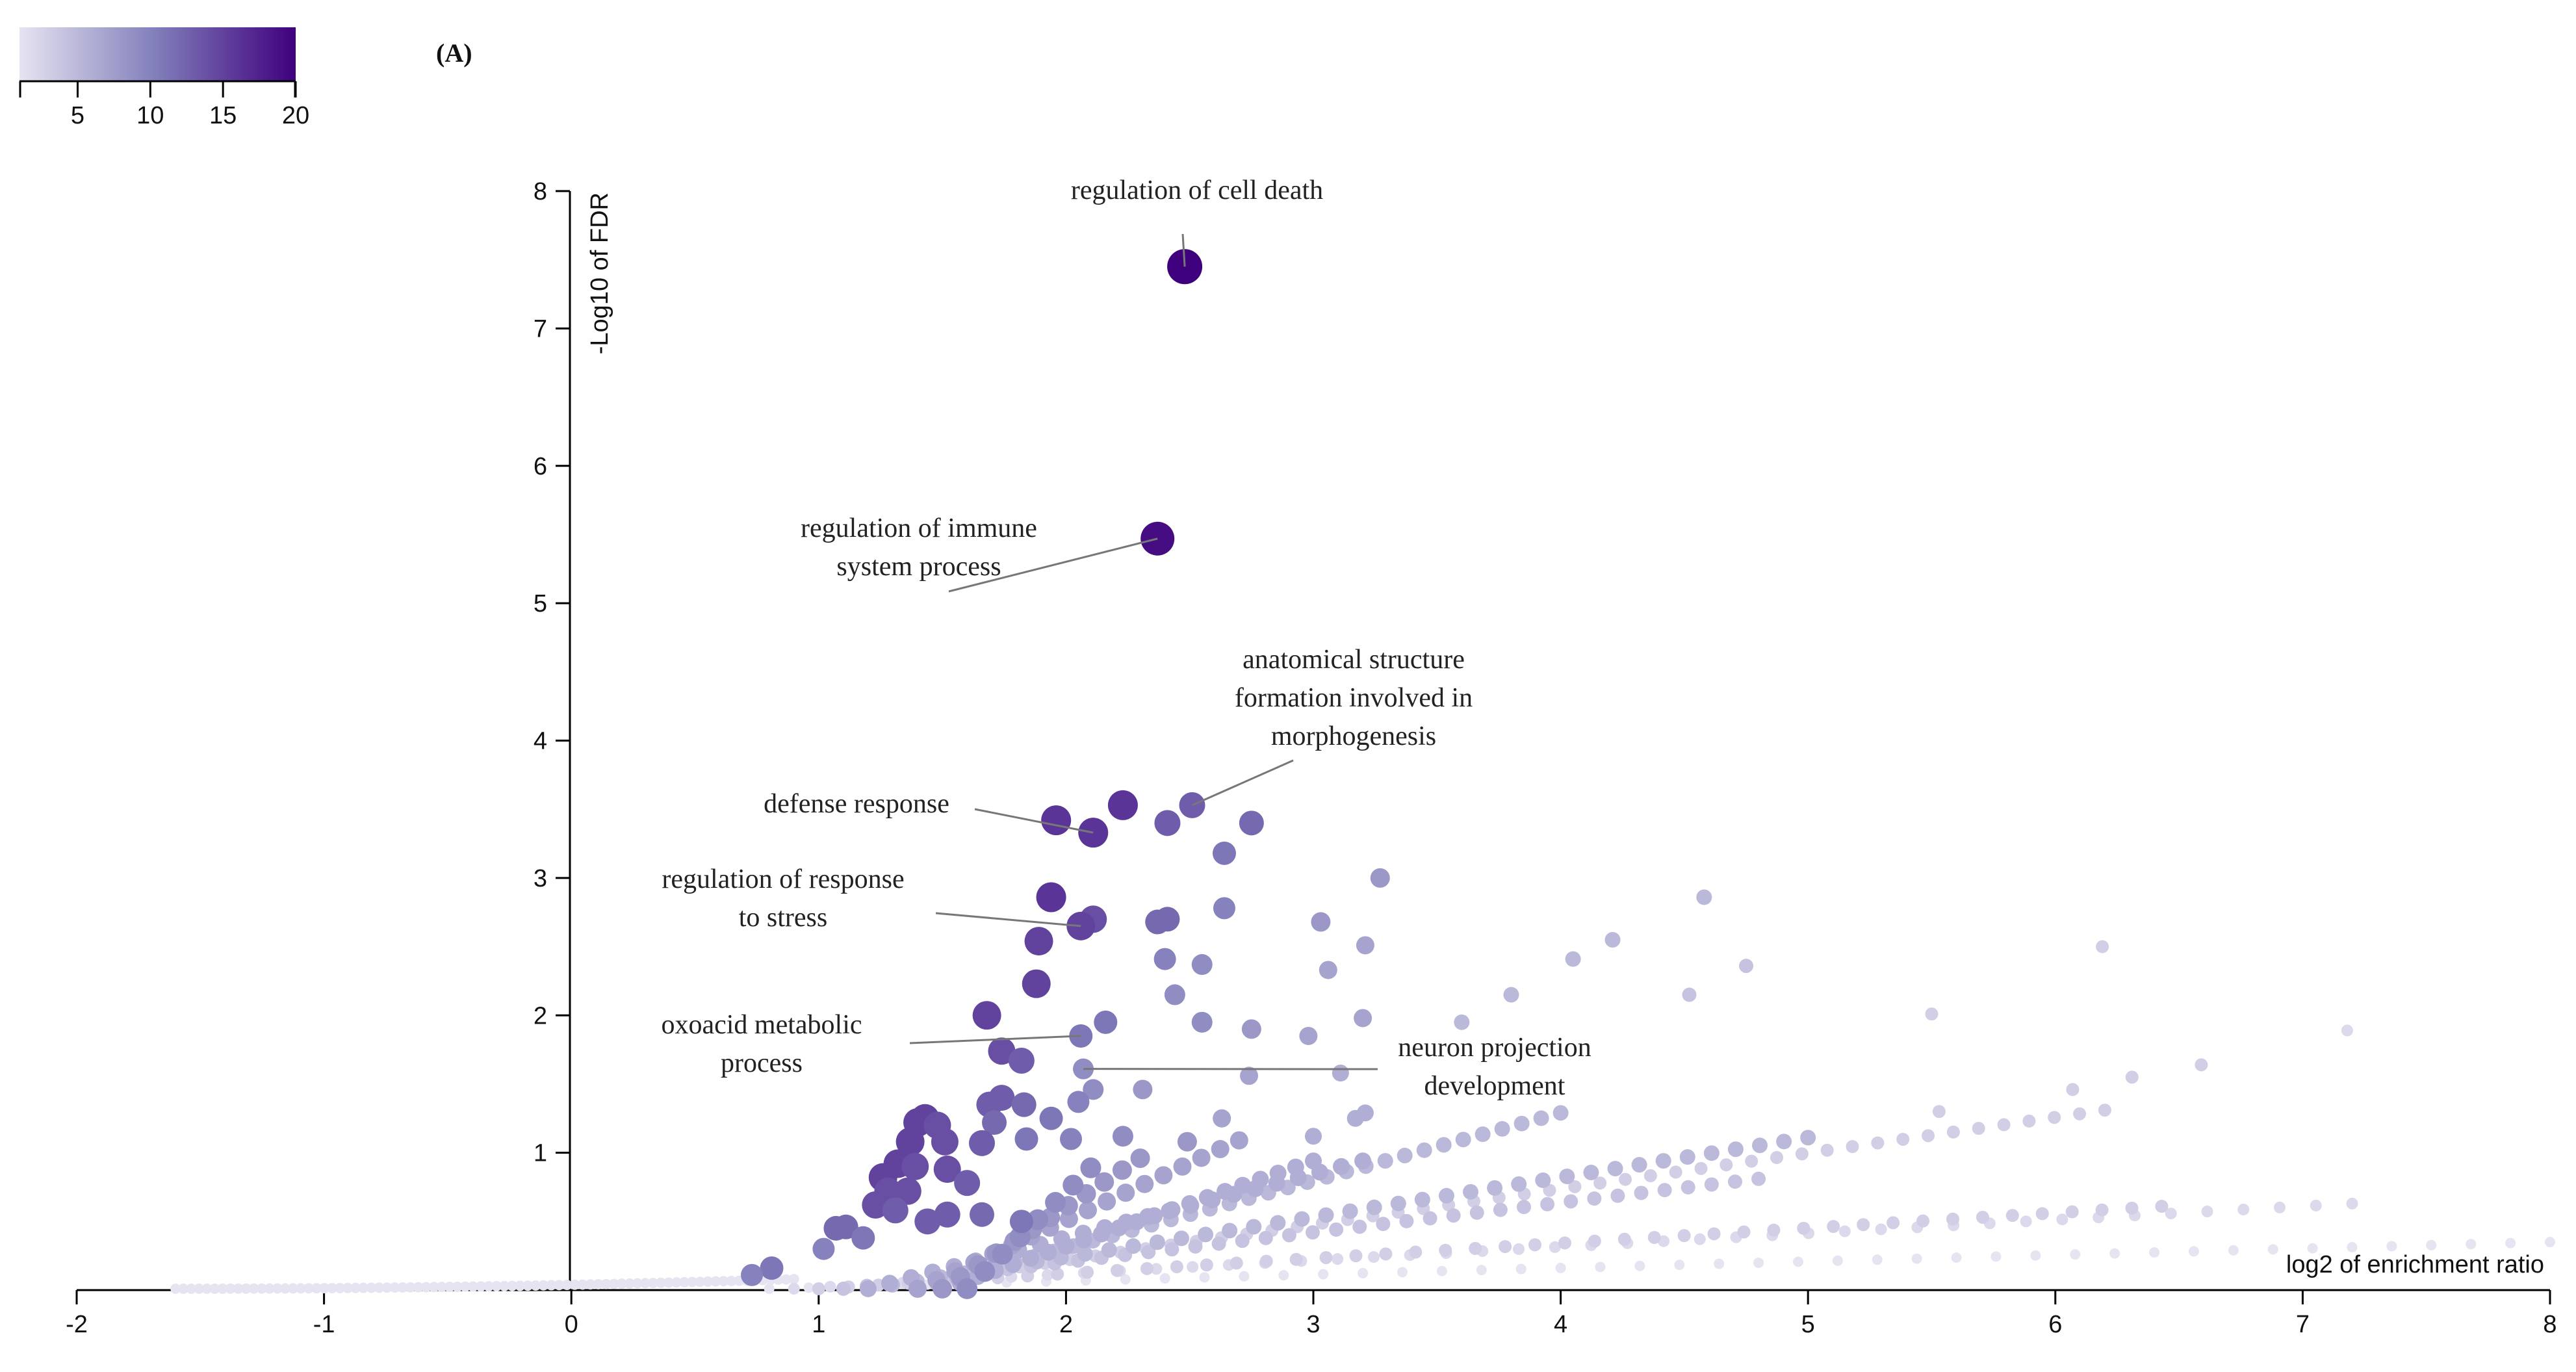 This screenshot has height=1372, width=2576. What do you see at coordinates (540, 603) in the screenshot?
I see `y-tick-label: 5` at bounding box center [540, 603].